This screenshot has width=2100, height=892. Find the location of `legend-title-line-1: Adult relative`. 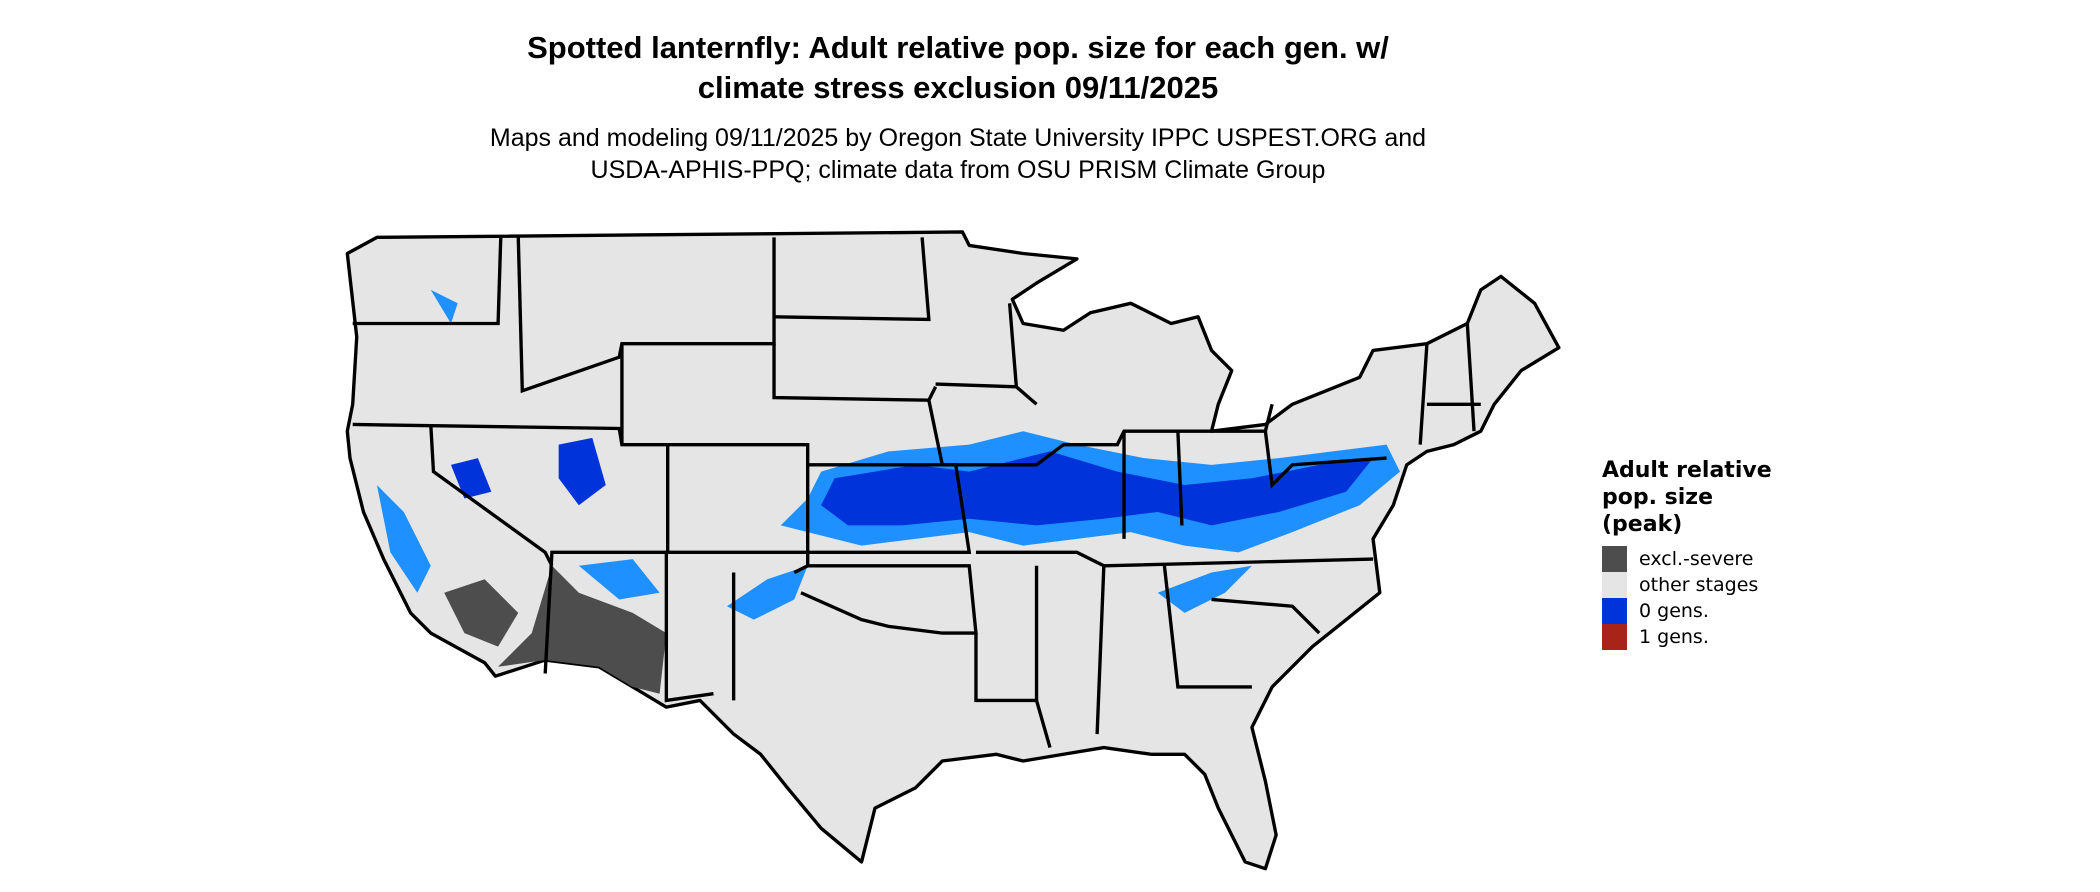

legend-title-line-1: Adult relative is located at coordinates (1687, 470).